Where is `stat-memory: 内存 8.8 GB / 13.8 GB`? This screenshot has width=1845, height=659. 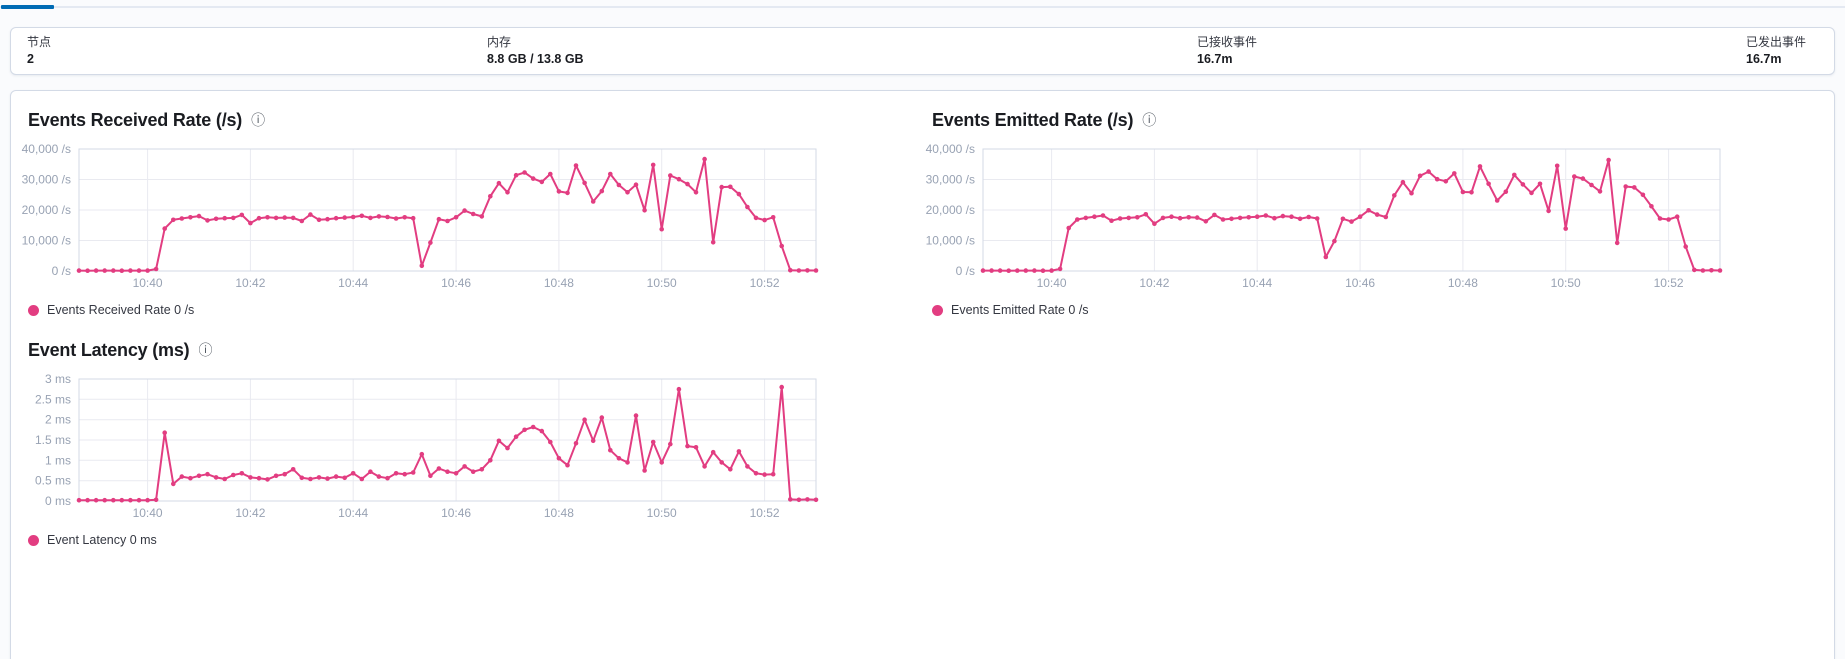 stat-memory: 内存 8.8 GB / 13.8 GB is located at coordinates (535, 51).